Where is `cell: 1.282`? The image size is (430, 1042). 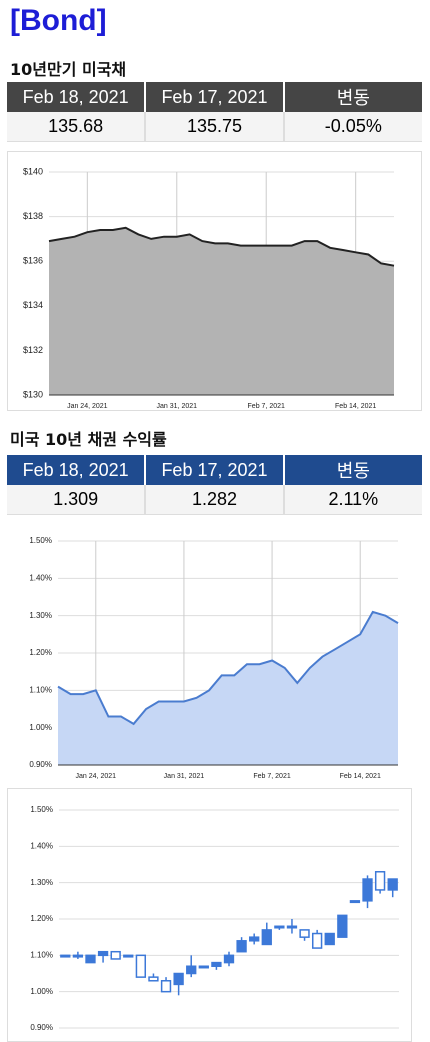 cell: 1.282 is located at coordinates (215, 500).